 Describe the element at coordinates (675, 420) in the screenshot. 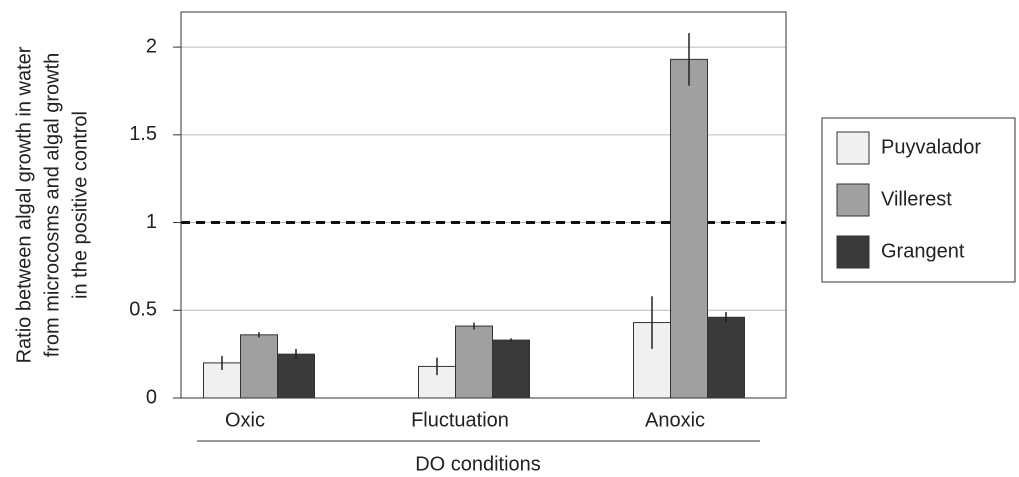

I see `x-tick-label: Anoxic` at that location.